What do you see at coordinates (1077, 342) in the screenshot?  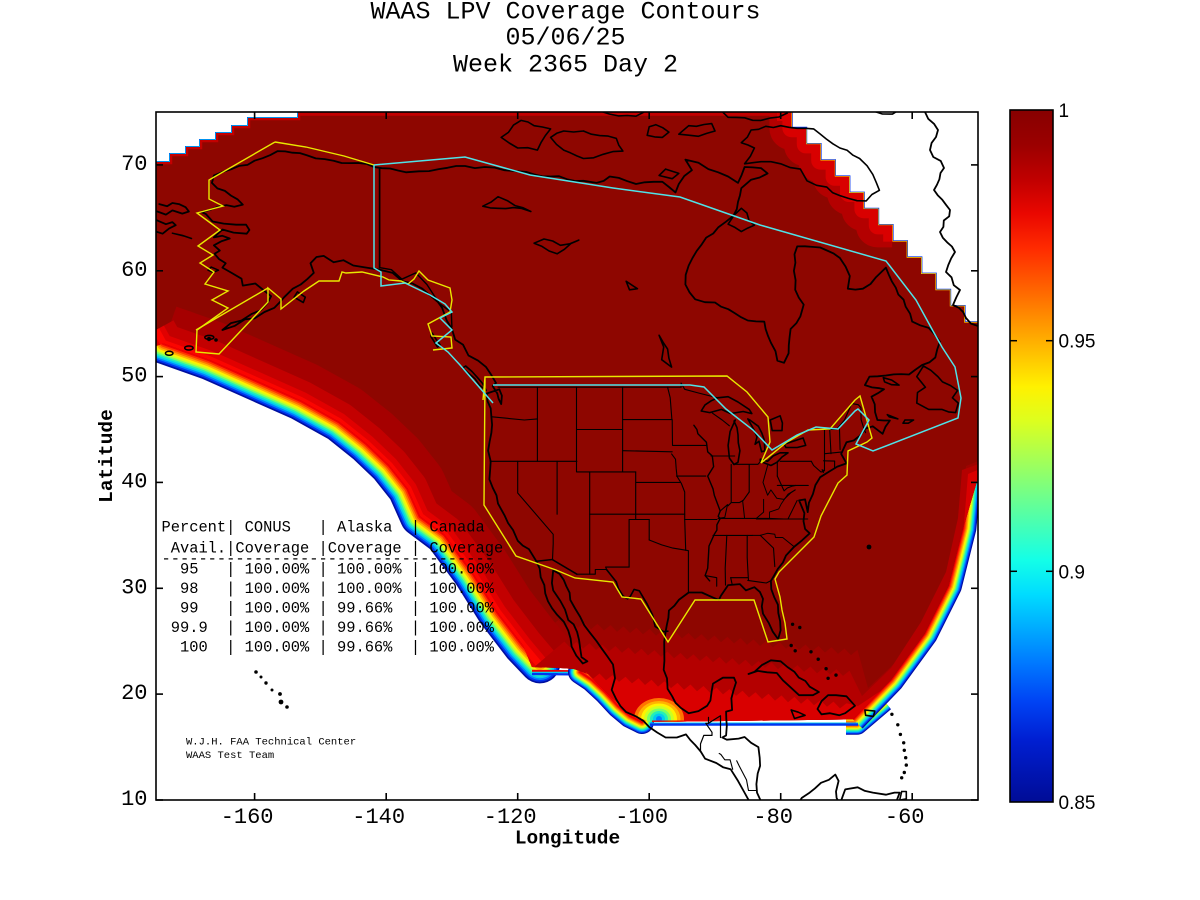 I see `svg-text: 0.95` at bounding box center [1077, 342].